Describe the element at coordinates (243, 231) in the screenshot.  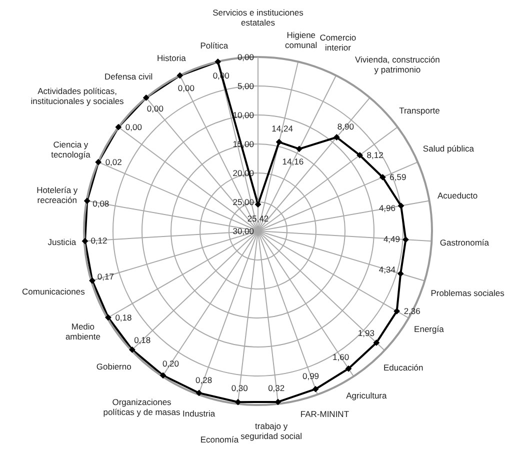
I see `y-tick-label: 30,00` at that location.